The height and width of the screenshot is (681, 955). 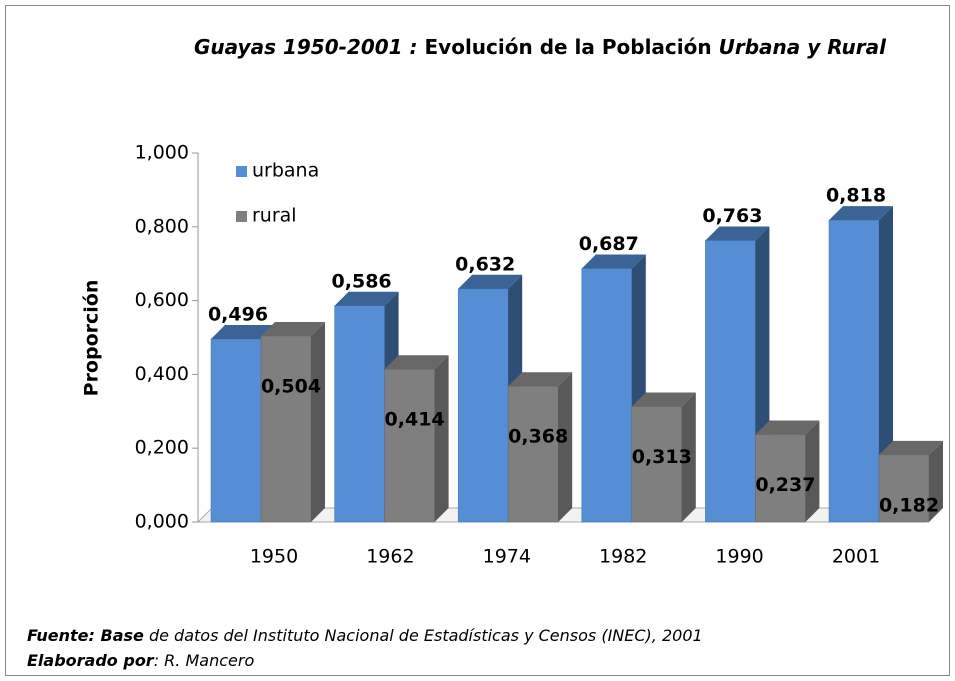 What do you see at coordinates (285, 171) in the screenshot?
I see `legend-label: urbana` at bounding box center [285, 171].